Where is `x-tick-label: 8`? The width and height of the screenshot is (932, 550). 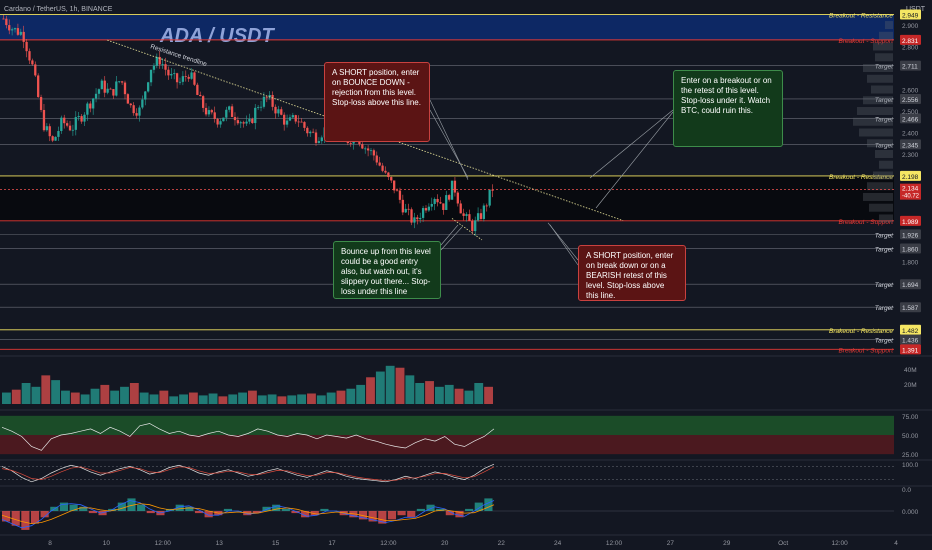
x-tick-label: 8 is located at coordinates (50, 543).